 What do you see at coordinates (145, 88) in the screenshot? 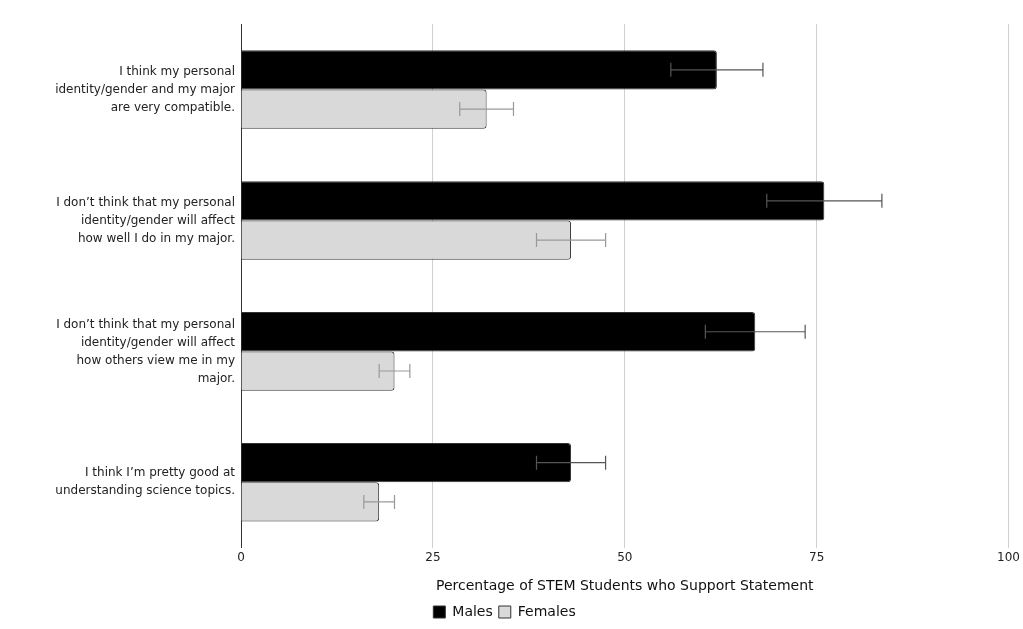
I see `y-tick-label: I think my personal identity/gender and my major are very compatible.` at bounding box center [145, 88].